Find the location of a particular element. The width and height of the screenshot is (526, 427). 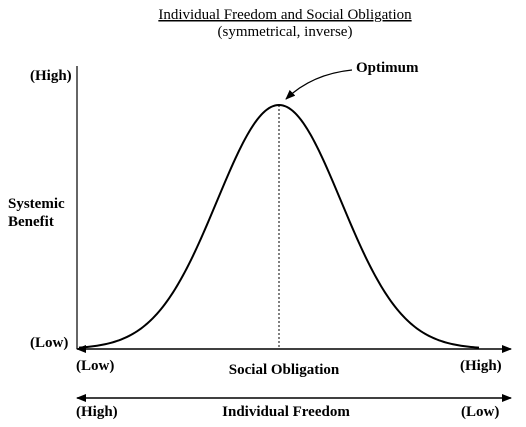

optimum-arrow is located at coordinates (319, 84).